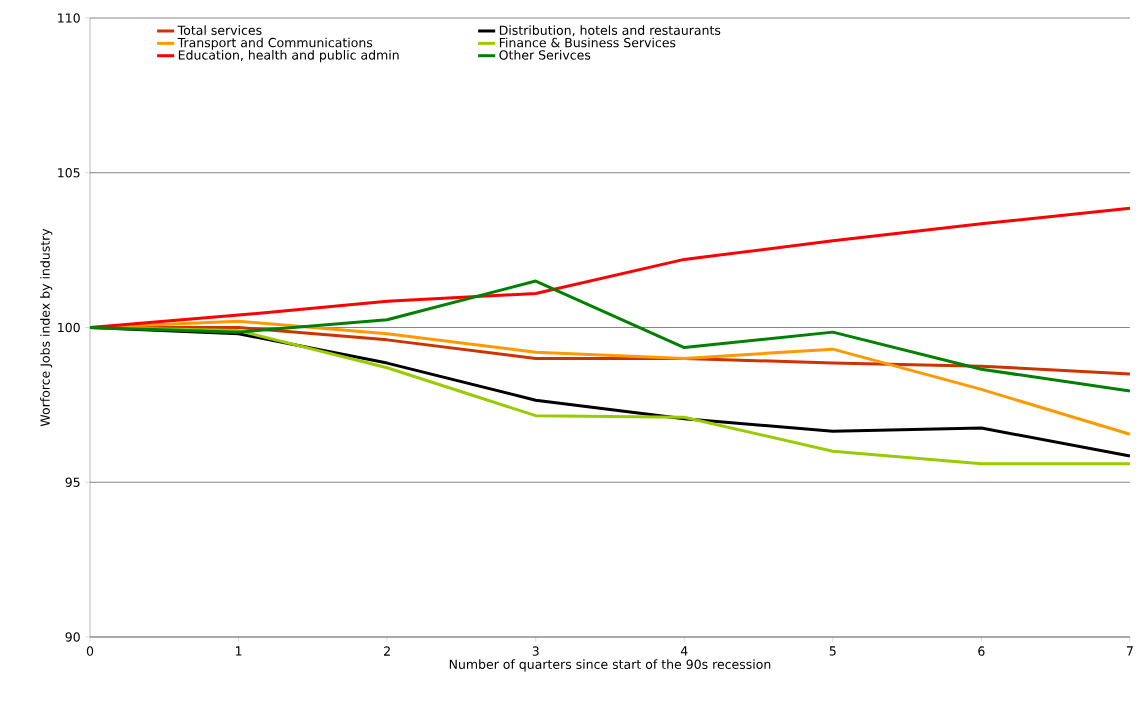  What do you see at coordinates (288, 56) in the screenshot?
I see `legend-label: Education, health and public admin` at bounding box center [288, 56].